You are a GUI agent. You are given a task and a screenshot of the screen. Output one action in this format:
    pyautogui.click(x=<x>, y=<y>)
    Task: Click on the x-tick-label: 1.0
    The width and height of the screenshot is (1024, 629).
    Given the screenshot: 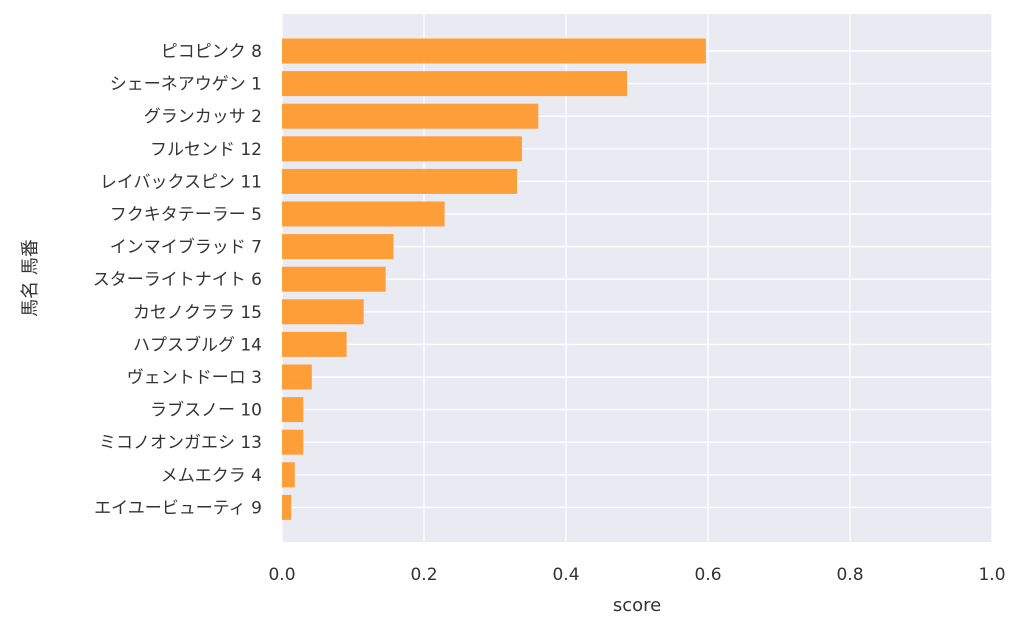 What is the action you would take?
    pyautogui.click(x=991, y=575)
    